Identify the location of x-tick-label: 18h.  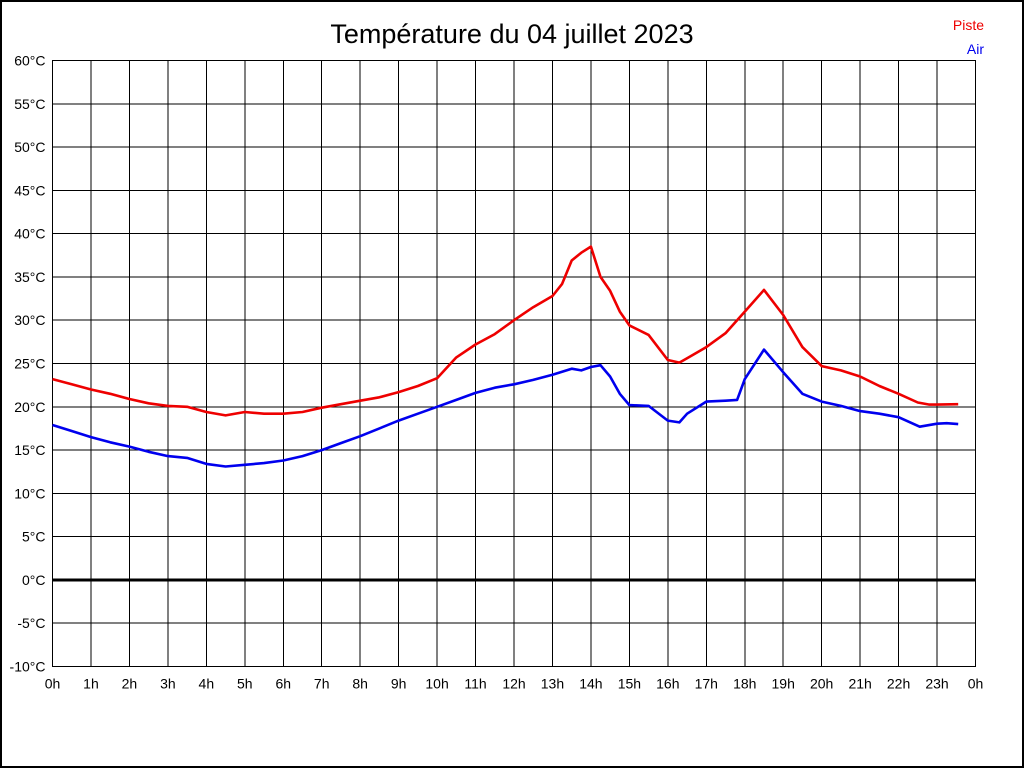
(744, 684).